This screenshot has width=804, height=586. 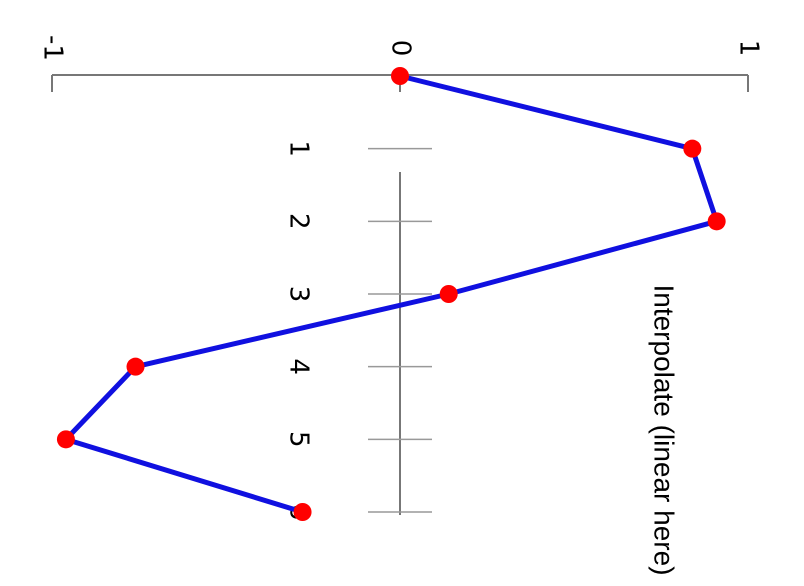 I want to click on y-tick-label: -1, so click(x=53, y=48).